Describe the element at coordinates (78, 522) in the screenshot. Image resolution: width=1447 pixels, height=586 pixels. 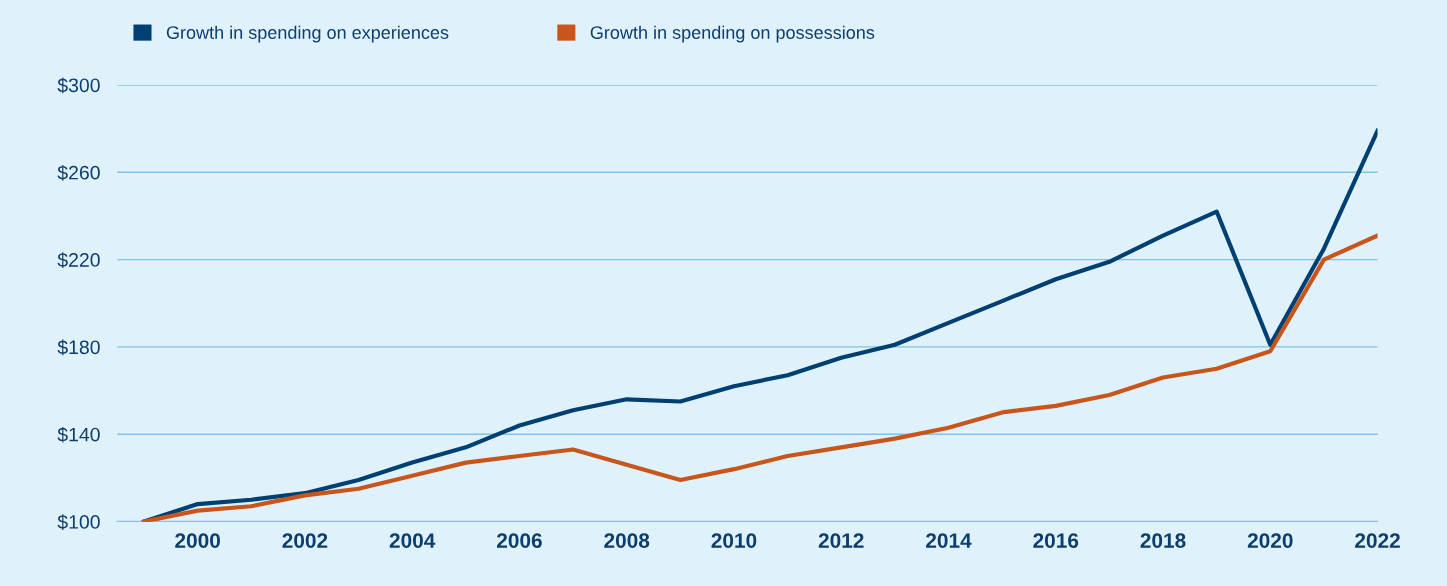
I see `y-tick-label: $100` at that location.